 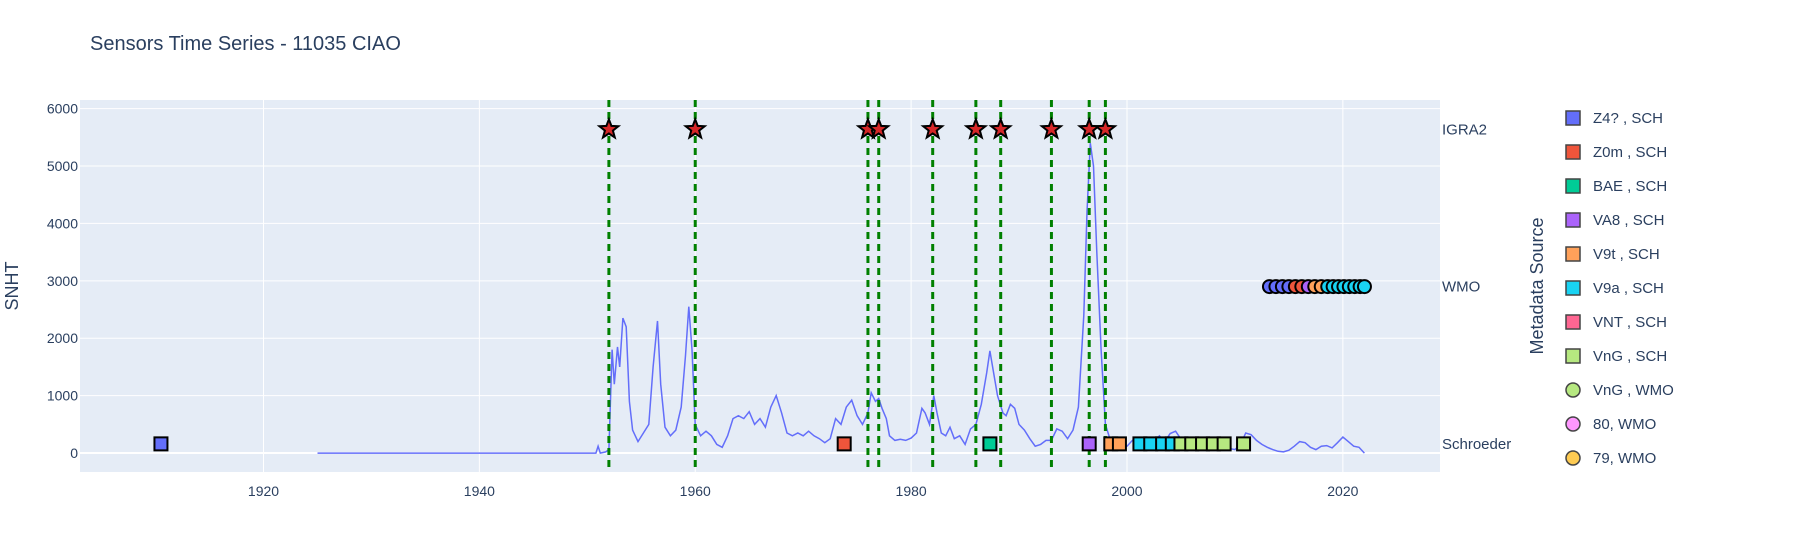 I want to click on row-labels: IGRA2 WMO Schroeder, so click(x=1476, y=287).